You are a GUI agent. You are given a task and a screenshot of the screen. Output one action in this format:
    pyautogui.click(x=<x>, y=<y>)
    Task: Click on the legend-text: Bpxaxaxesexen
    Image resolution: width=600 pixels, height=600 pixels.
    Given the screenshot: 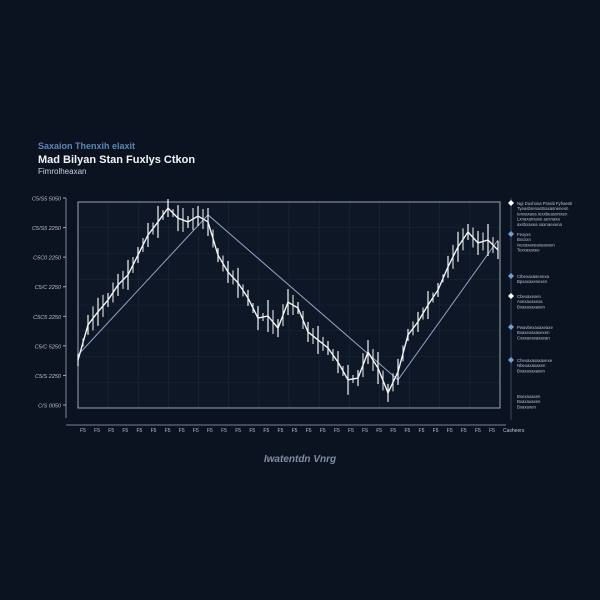 What is the action you would take?
    pyautogui.click(x=532, y=281)
    